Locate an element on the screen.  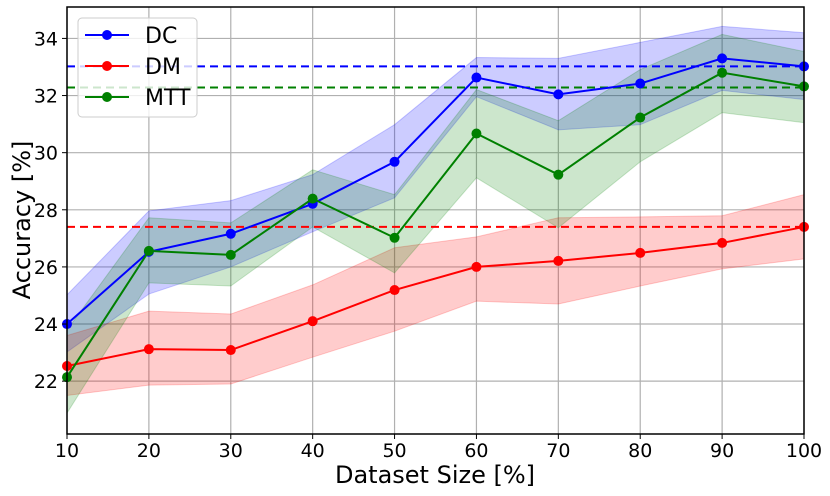
x-axis-label: Dataset Size [%] is located at coordinates (435, 475).